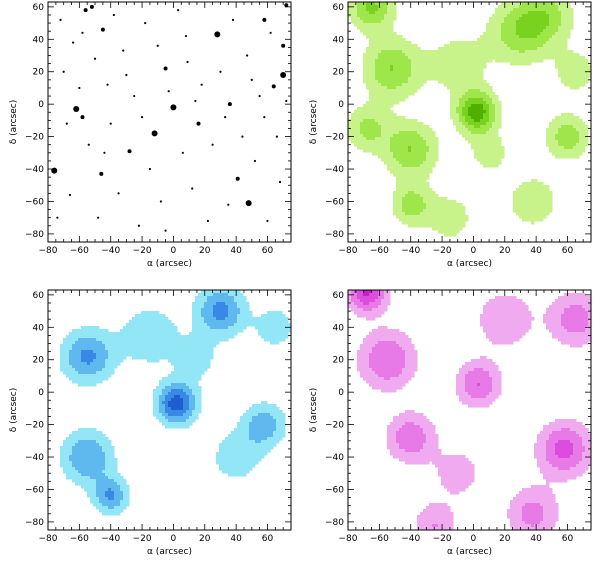  What do you see at coordinates (236, 251) in the screenshot?
I see `x-tick-label: 40` at bounding box center [236, 251].